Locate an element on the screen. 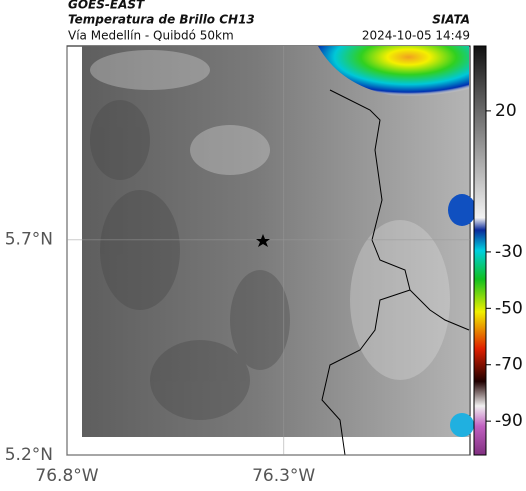 Image resolution: width=526 pixels, height=491 pixels. colorbar-label: 20 is located at coordinates (506, 111).